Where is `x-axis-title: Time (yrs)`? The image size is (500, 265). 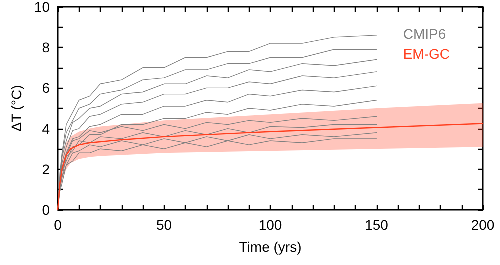
x-axis-title: Time (yrs) is located at coordinates (270, 247).